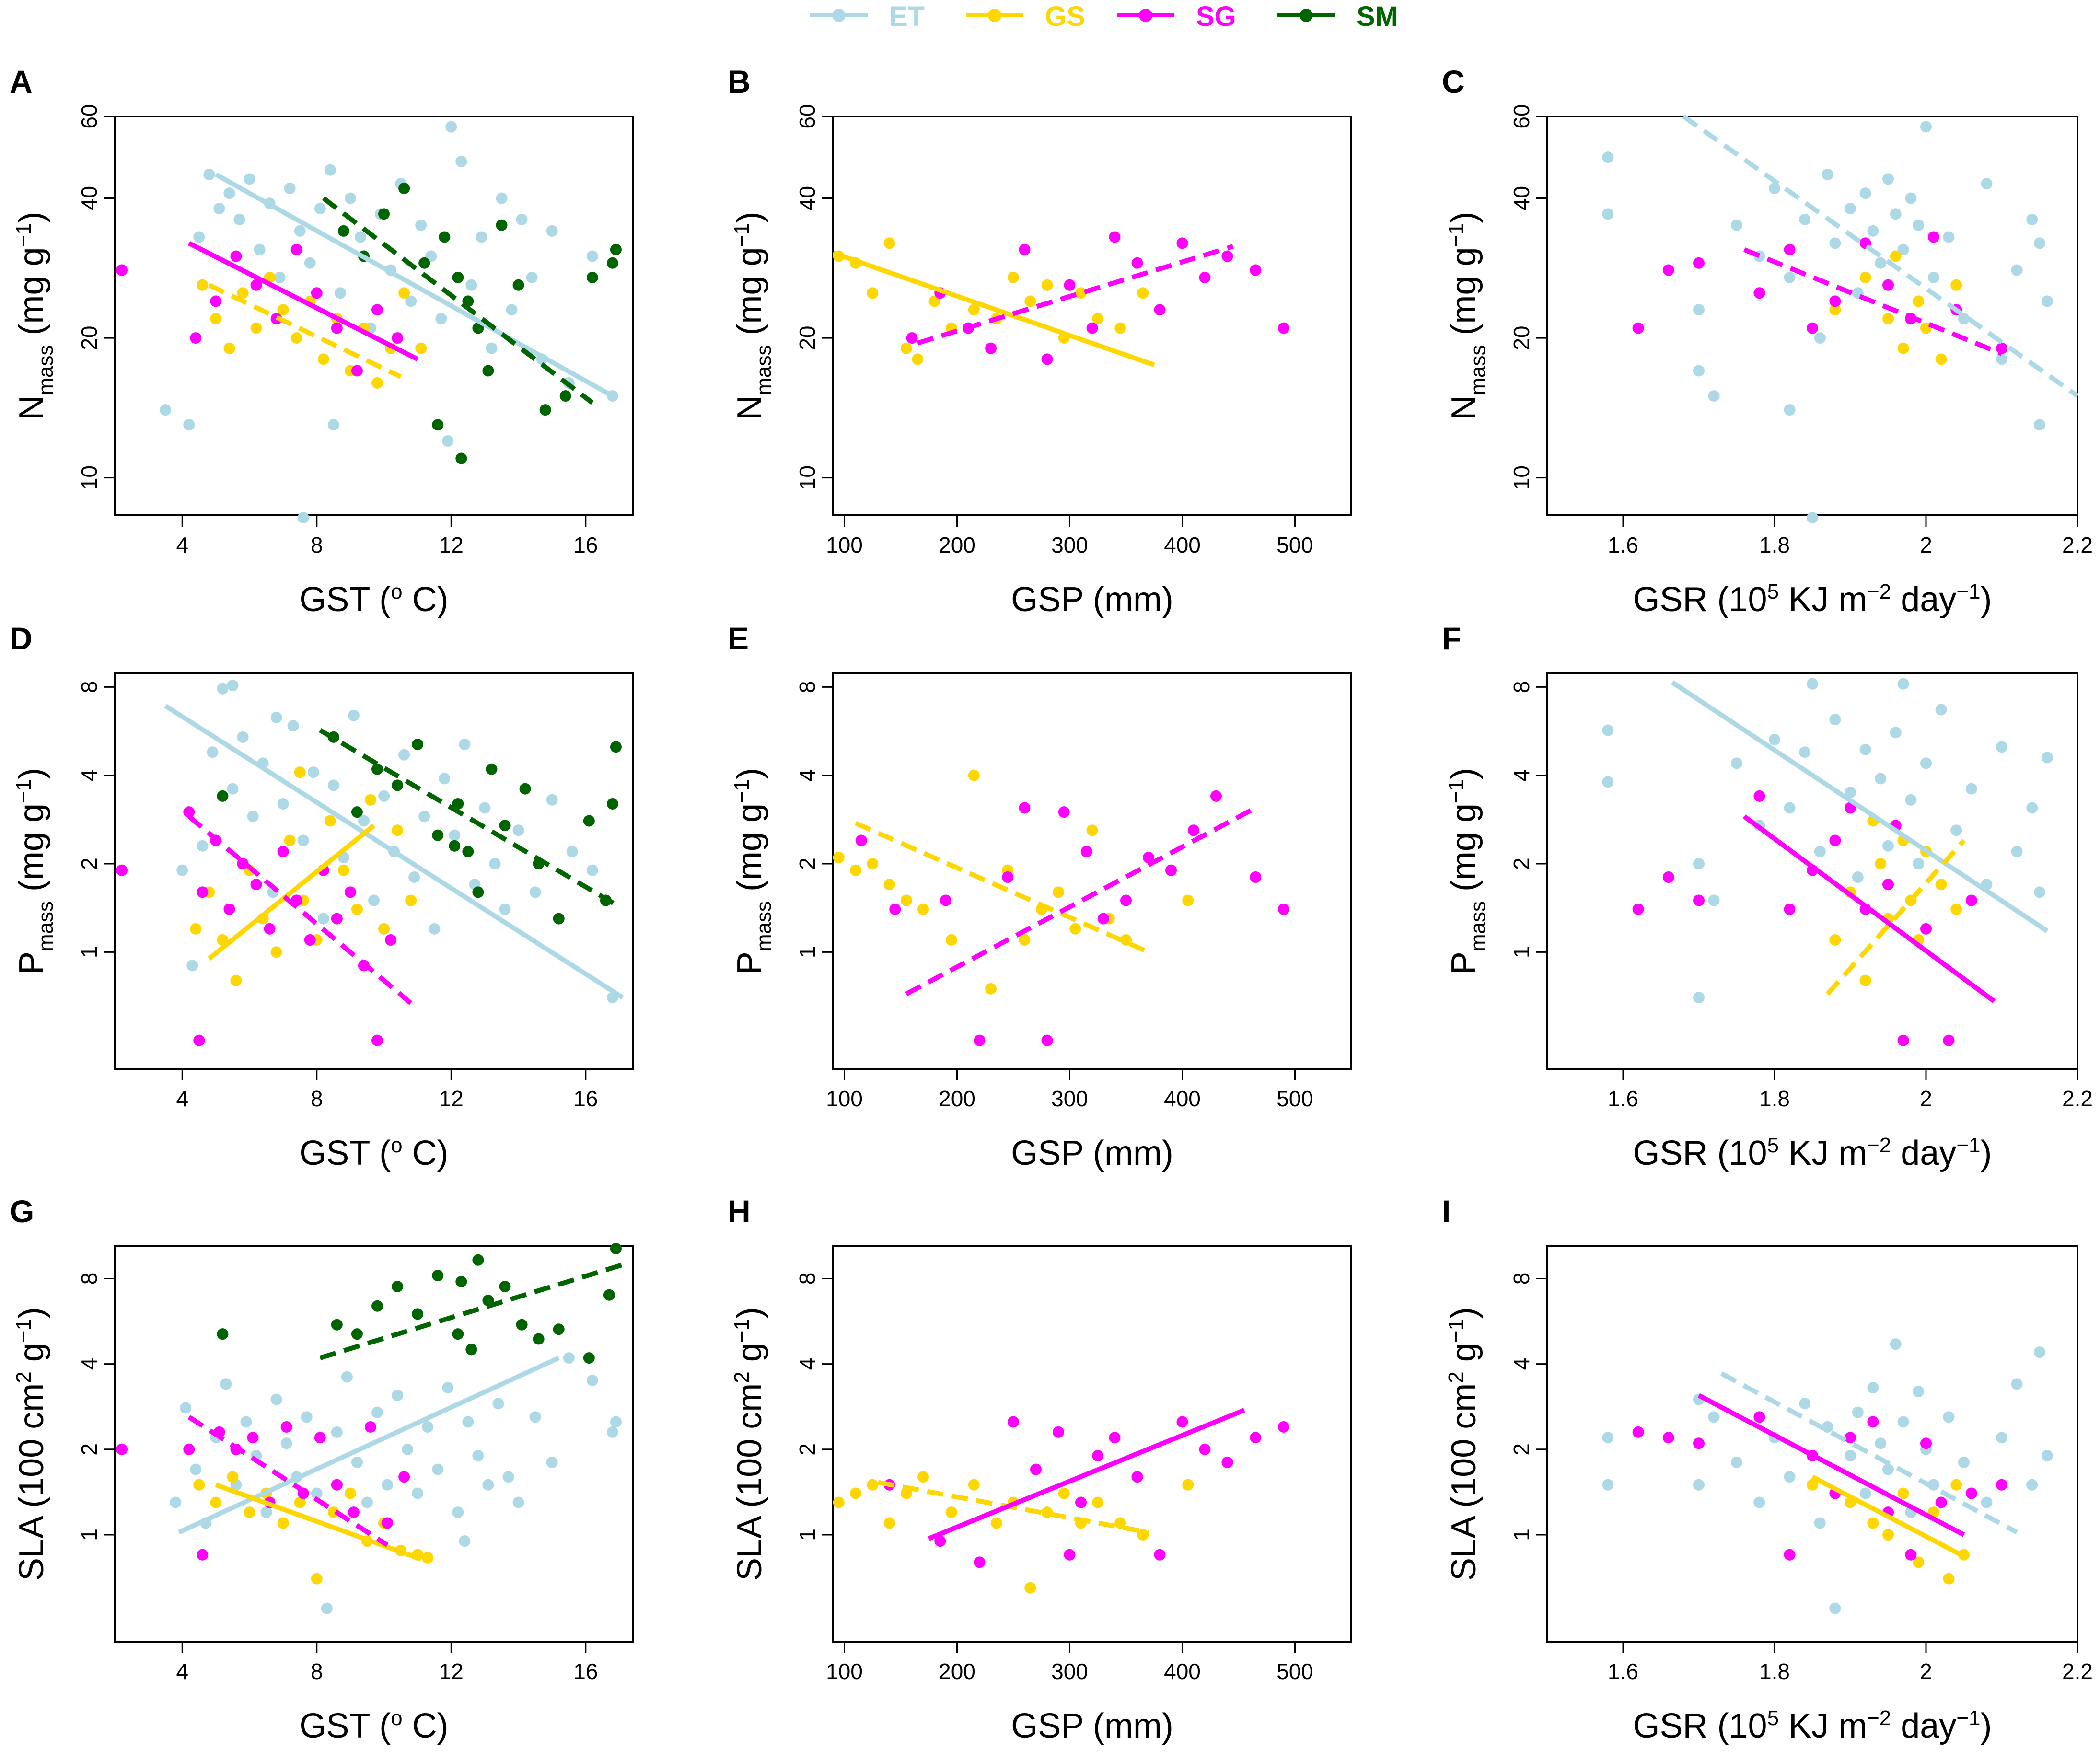  I want to click on fit-lines-f, so click(1860, 842).